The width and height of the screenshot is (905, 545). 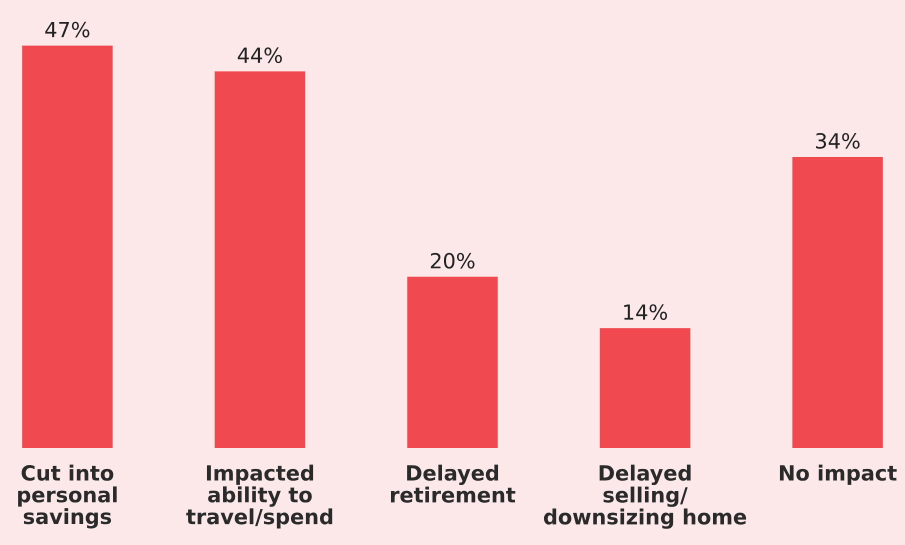 What do you see at coordinates (67, 30) in the screenshot?
I see `data-label: 47%` at bounding box center [67, 30].